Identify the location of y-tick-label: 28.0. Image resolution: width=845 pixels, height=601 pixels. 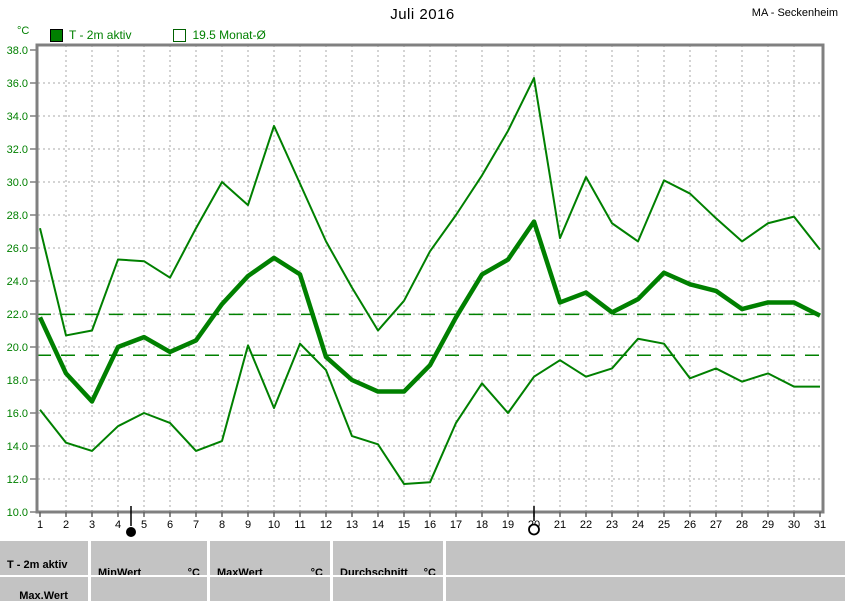
(17, 216).